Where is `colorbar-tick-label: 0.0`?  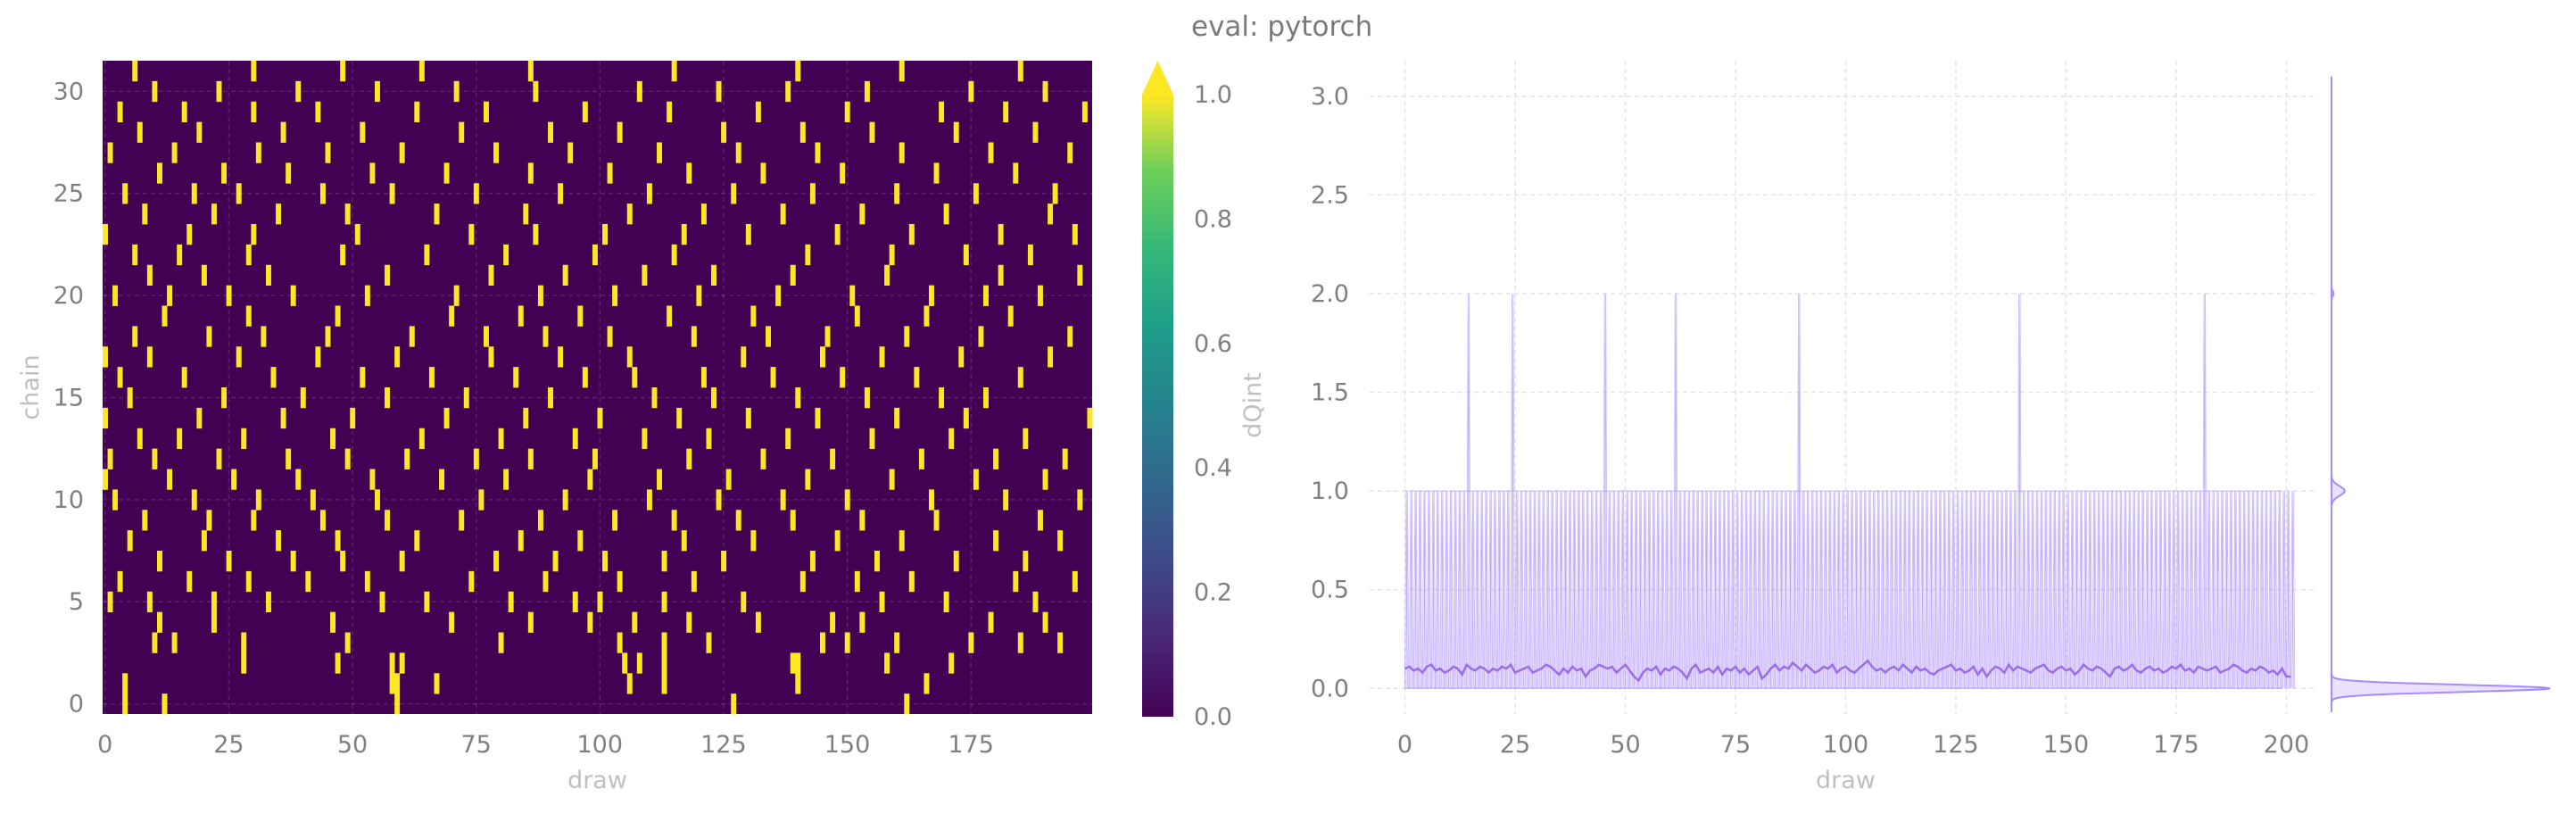 colorbar-tick-label: 0.0 is located at coordinates (1213, 717).